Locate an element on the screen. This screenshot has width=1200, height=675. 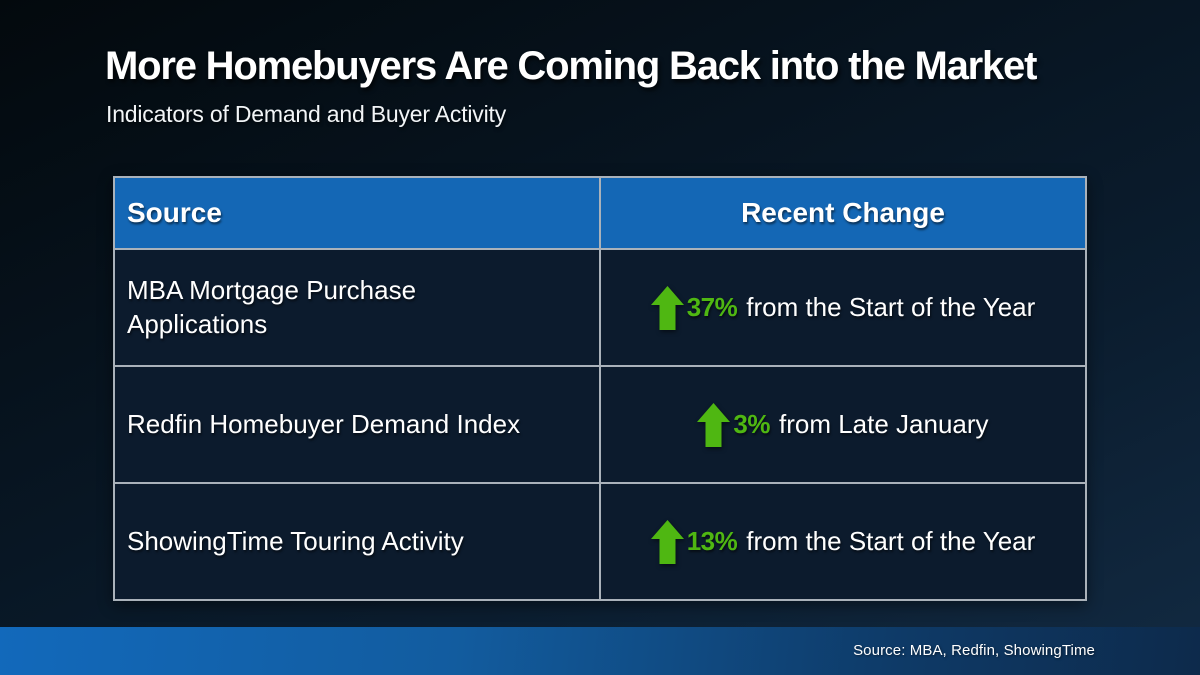
table-row-change: 13% from the Start of the Year is located at coordinates (843, 541).